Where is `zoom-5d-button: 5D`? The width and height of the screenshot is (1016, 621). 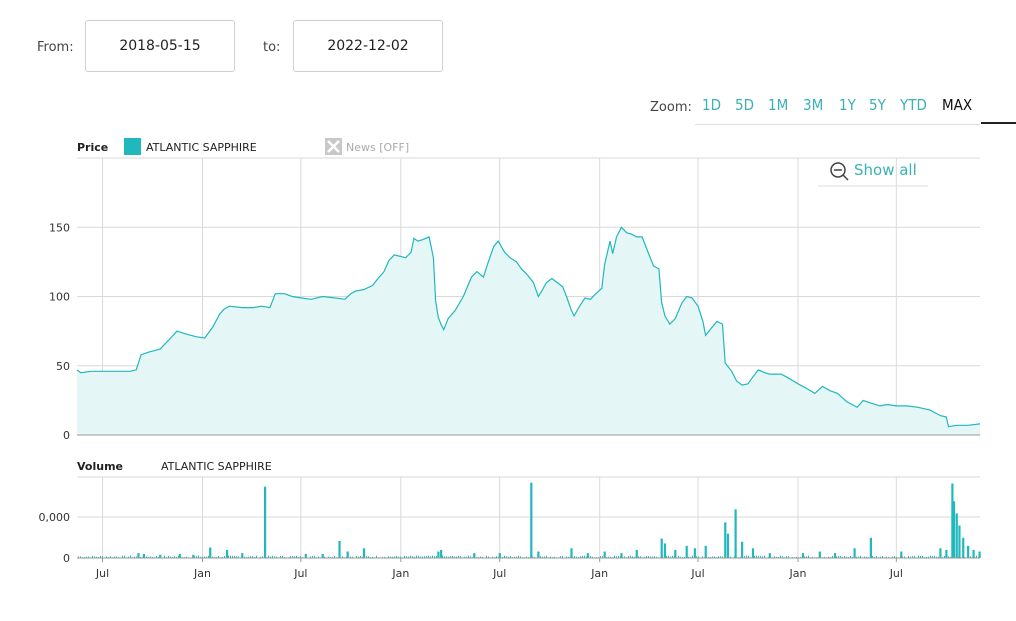
zoom-5d-button: 5D is located at coordinates (744, 105).